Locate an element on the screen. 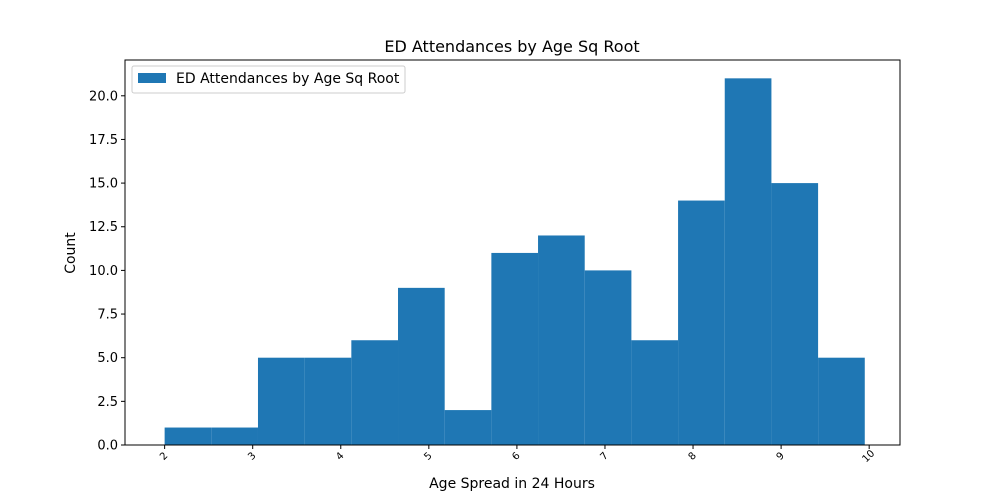 This screenshot has height=500, width=1000. x-tick-label: 6 is located at coordinates (516, 457).